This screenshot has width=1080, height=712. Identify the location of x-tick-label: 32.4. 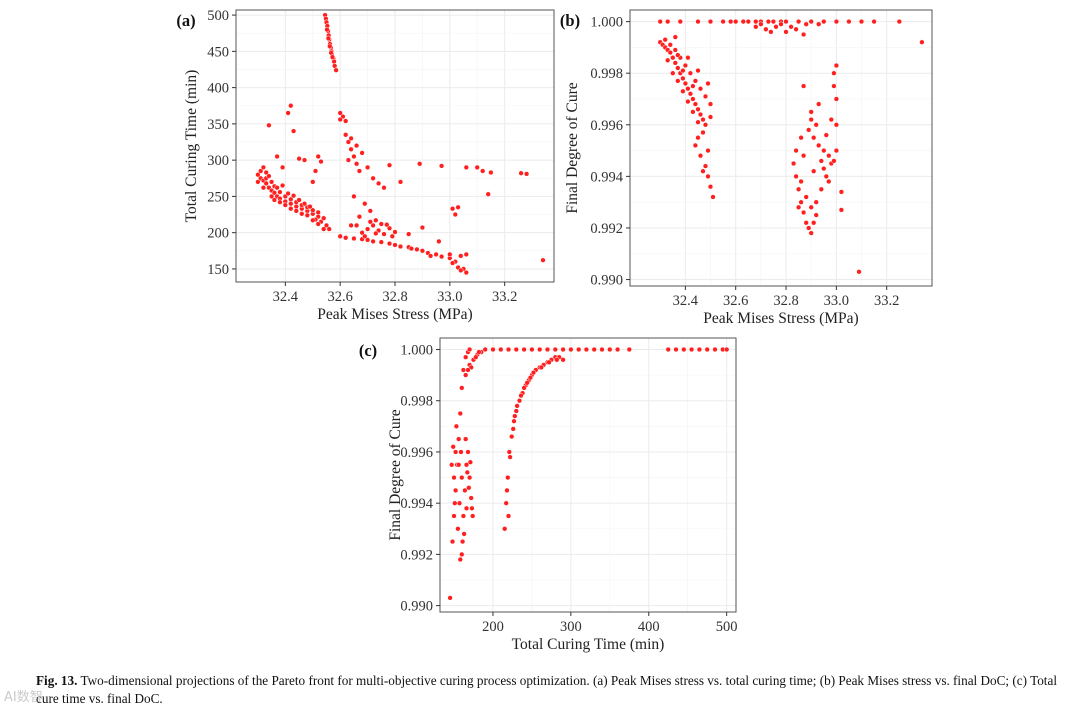
(686, 301).